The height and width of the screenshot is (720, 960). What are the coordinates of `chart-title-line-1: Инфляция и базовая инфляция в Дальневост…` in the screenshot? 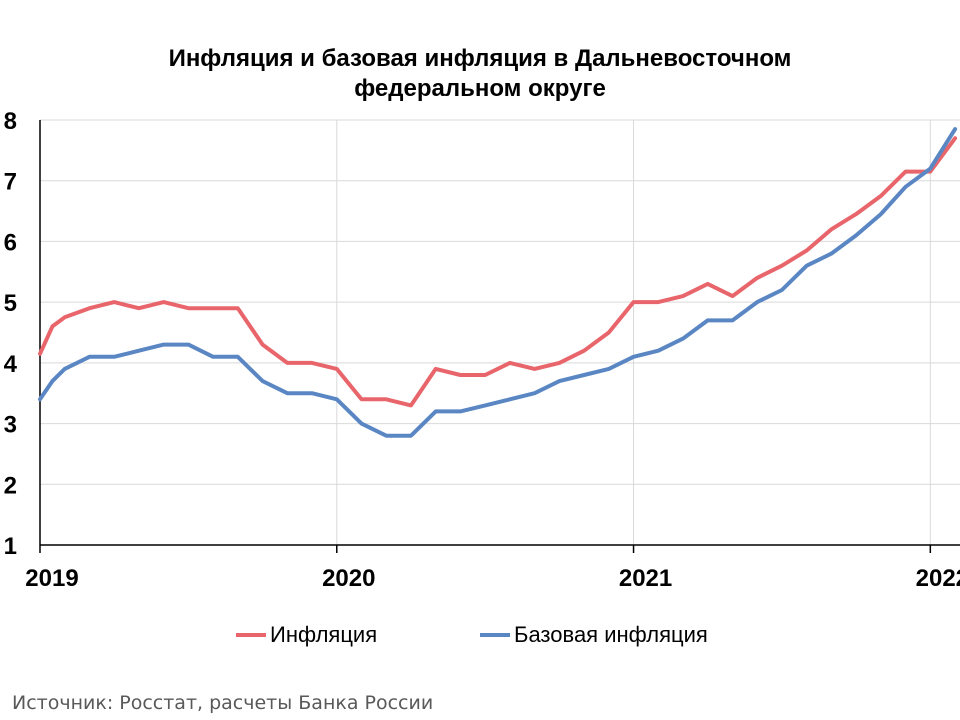 It's located at (480, 58).